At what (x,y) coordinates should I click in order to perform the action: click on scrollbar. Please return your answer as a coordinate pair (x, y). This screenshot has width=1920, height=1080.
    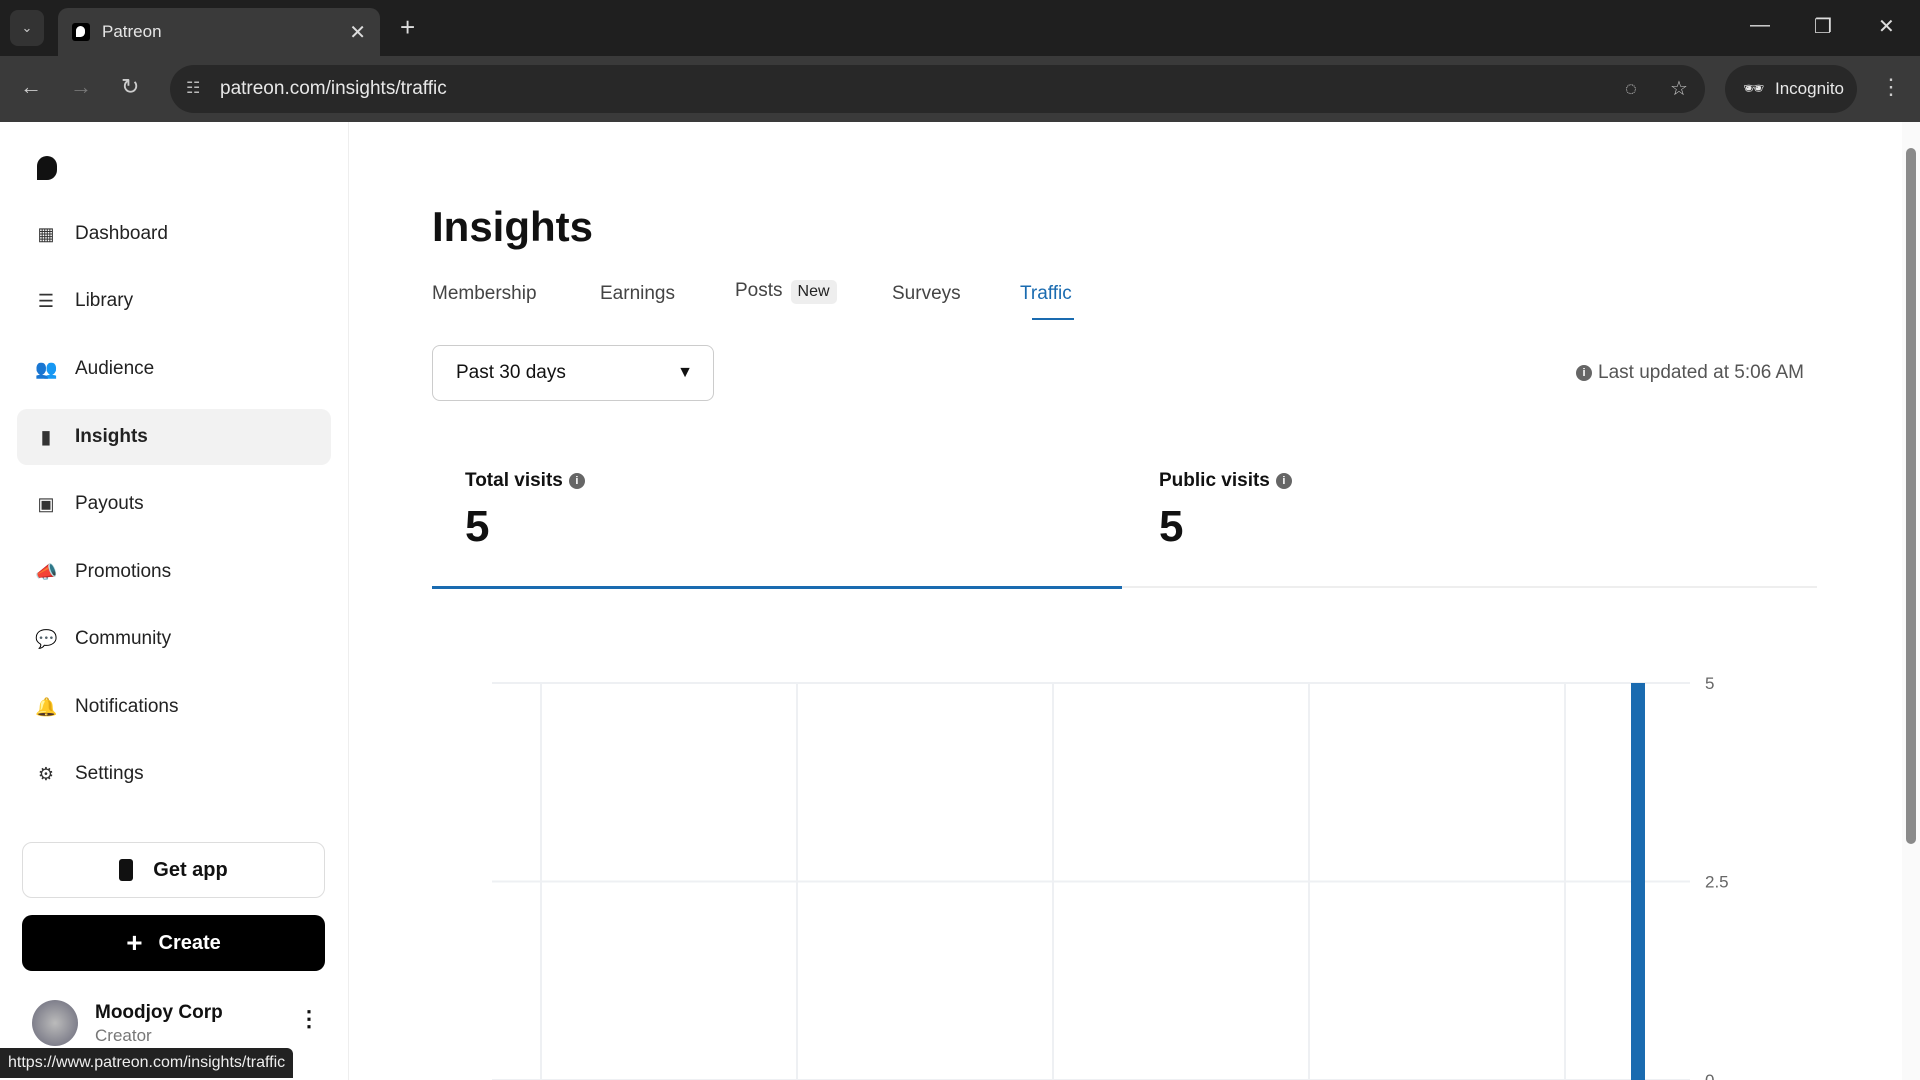
    Looking at the image, I should click on (1911, 601).